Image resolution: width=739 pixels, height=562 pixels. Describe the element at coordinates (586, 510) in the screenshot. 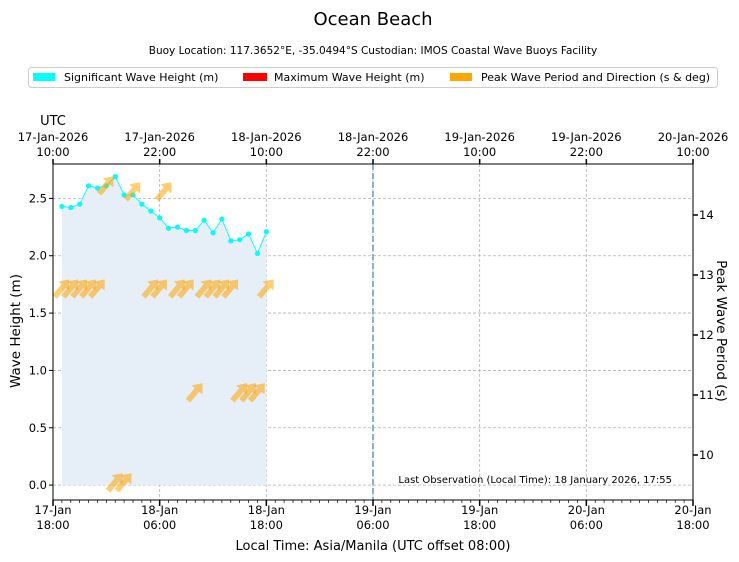

I see `bottom-tick-label-date: 20-Jan` at that location.